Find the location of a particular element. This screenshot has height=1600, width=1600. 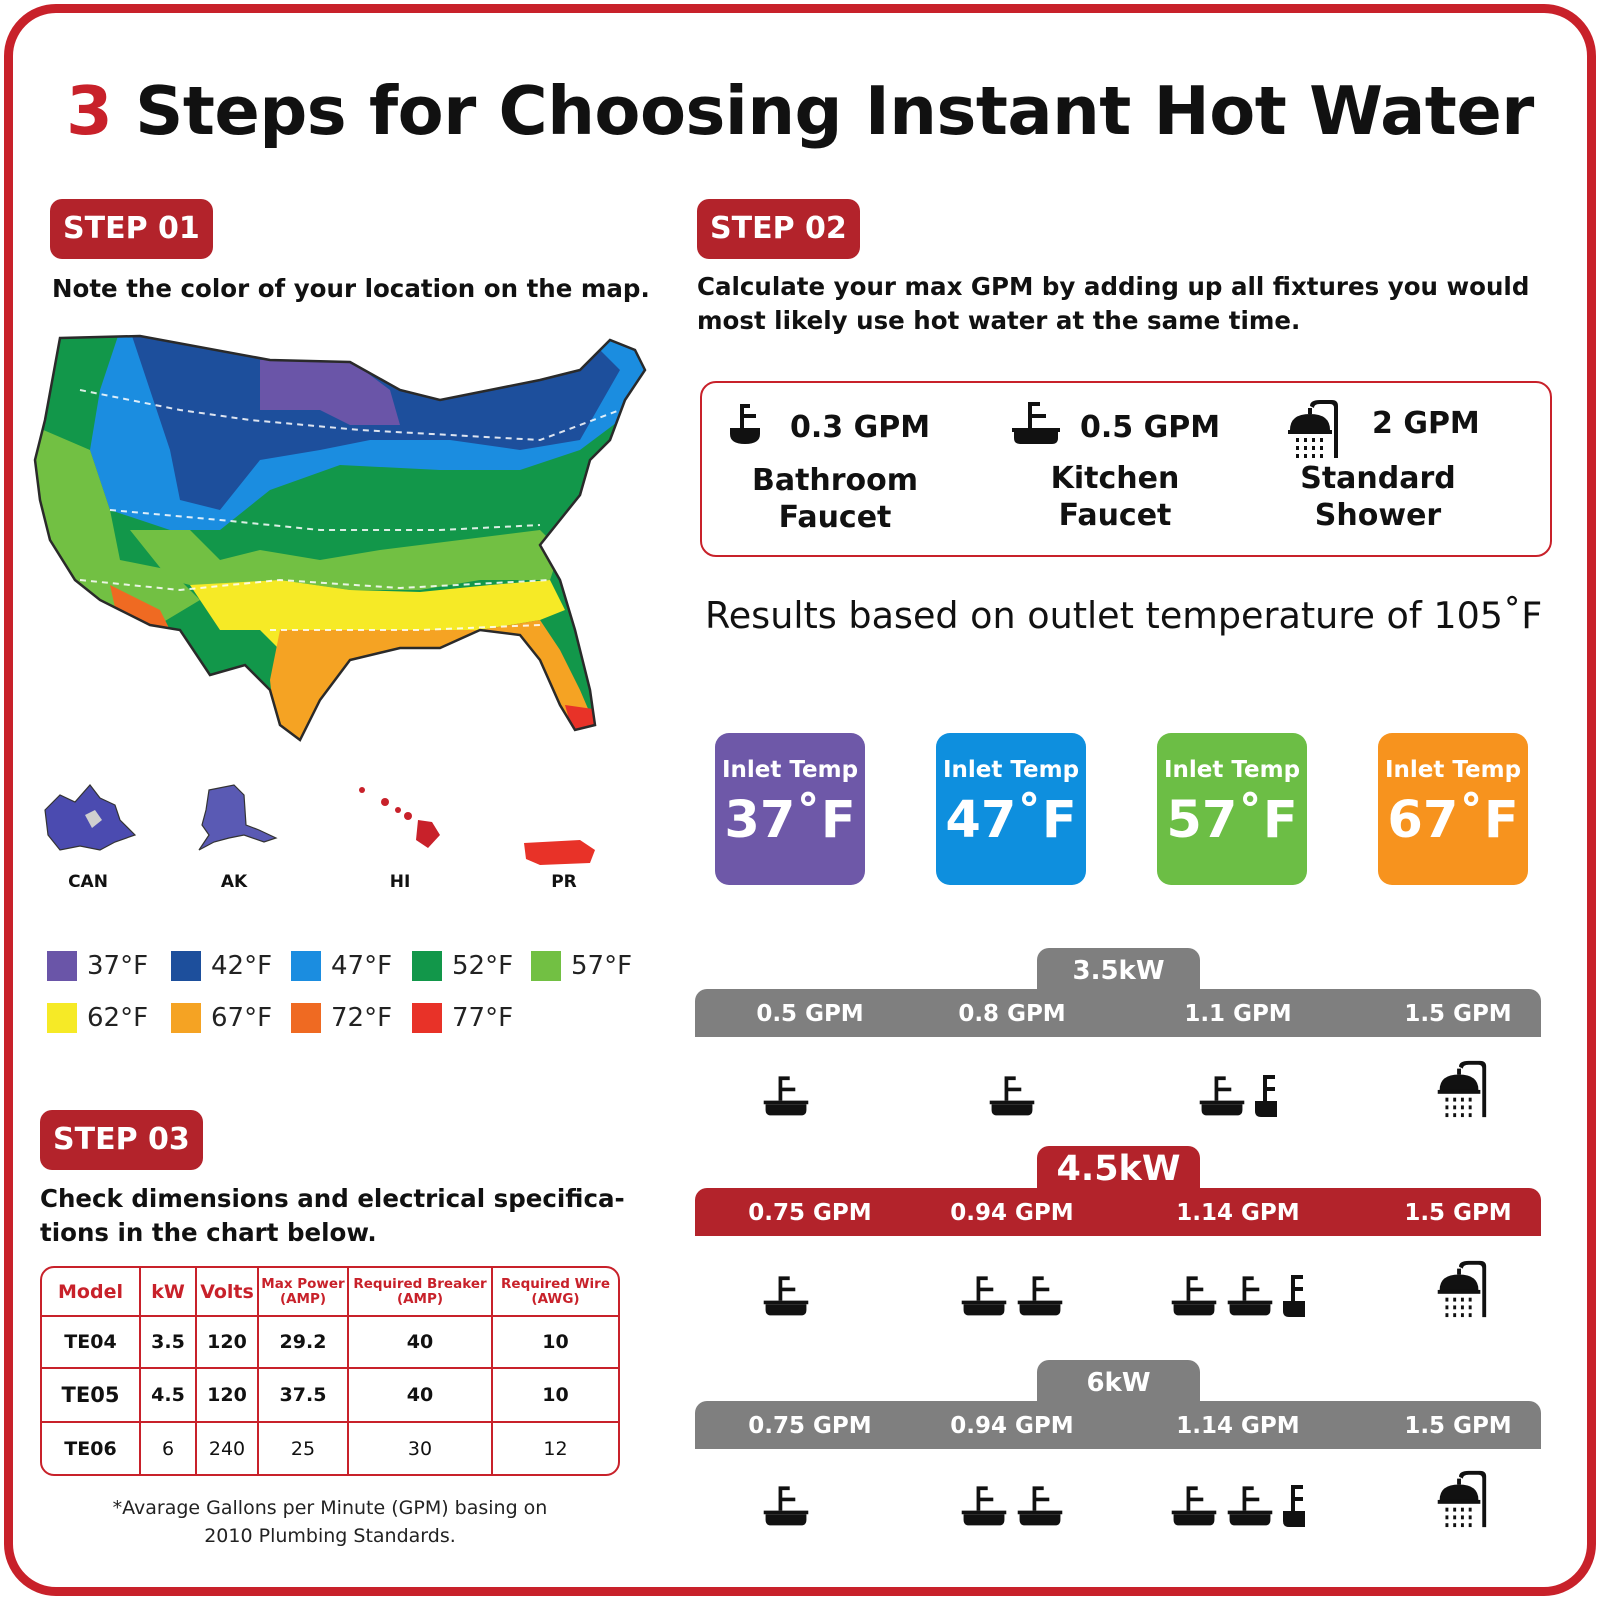

table-cell: 4.5 is located at coordinates (168, 1395).